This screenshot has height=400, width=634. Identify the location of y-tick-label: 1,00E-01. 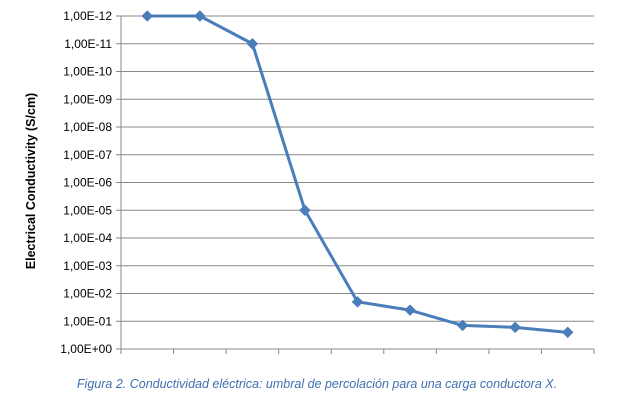
(87, 321).